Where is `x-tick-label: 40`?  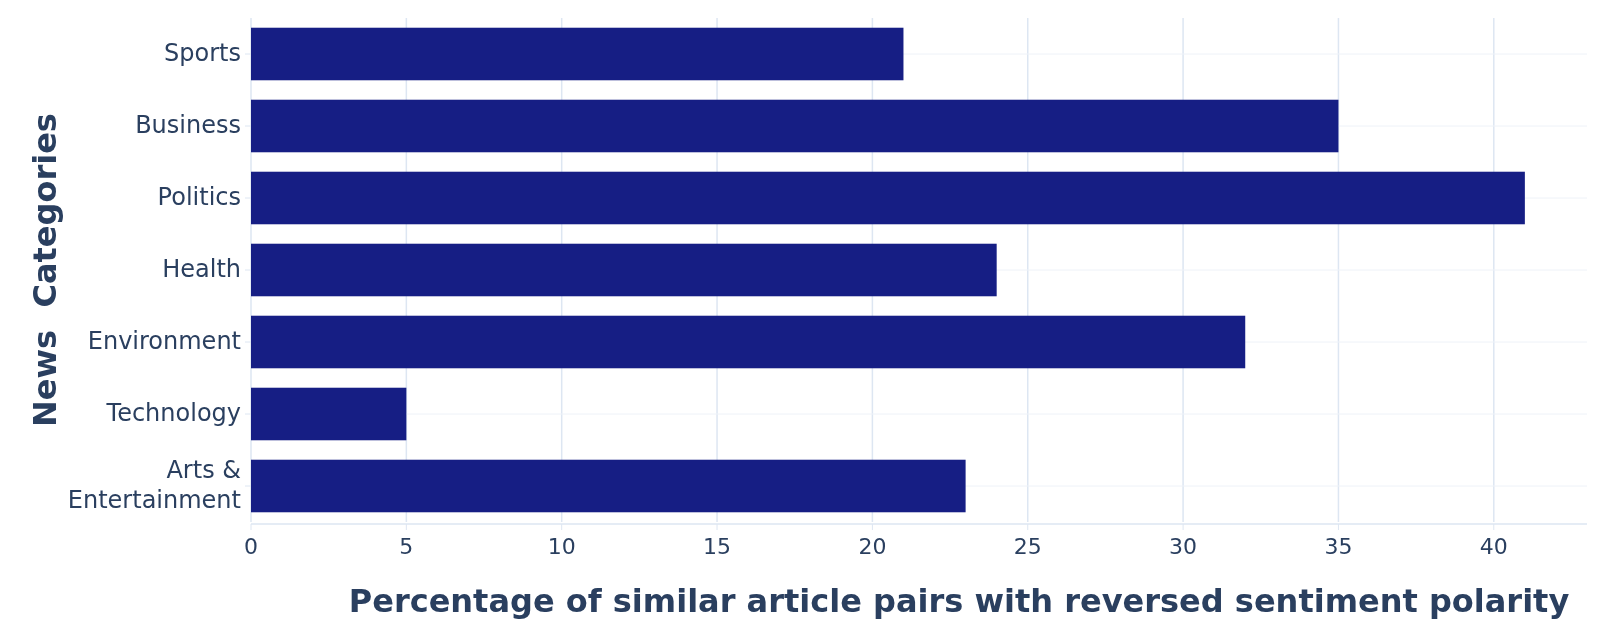
x-tick-label: 40 is located at coordinates (1493, 546).